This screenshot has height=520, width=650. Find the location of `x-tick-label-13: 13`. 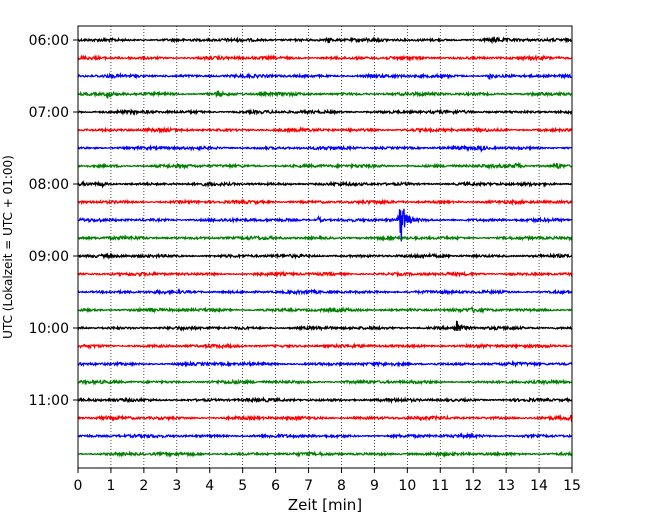

x-tick-label-13: 13 is located at coordinates (506, 486).